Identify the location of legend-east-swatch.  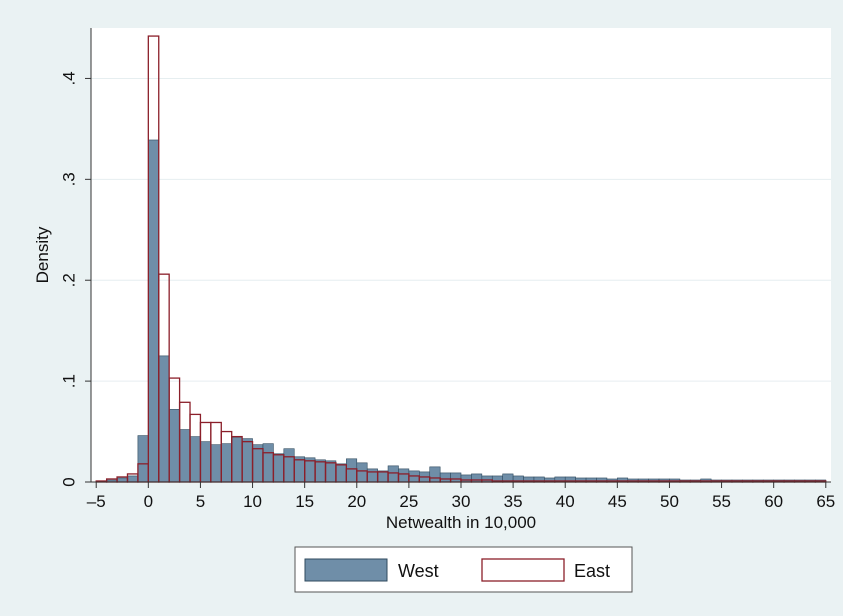
(523, 570).